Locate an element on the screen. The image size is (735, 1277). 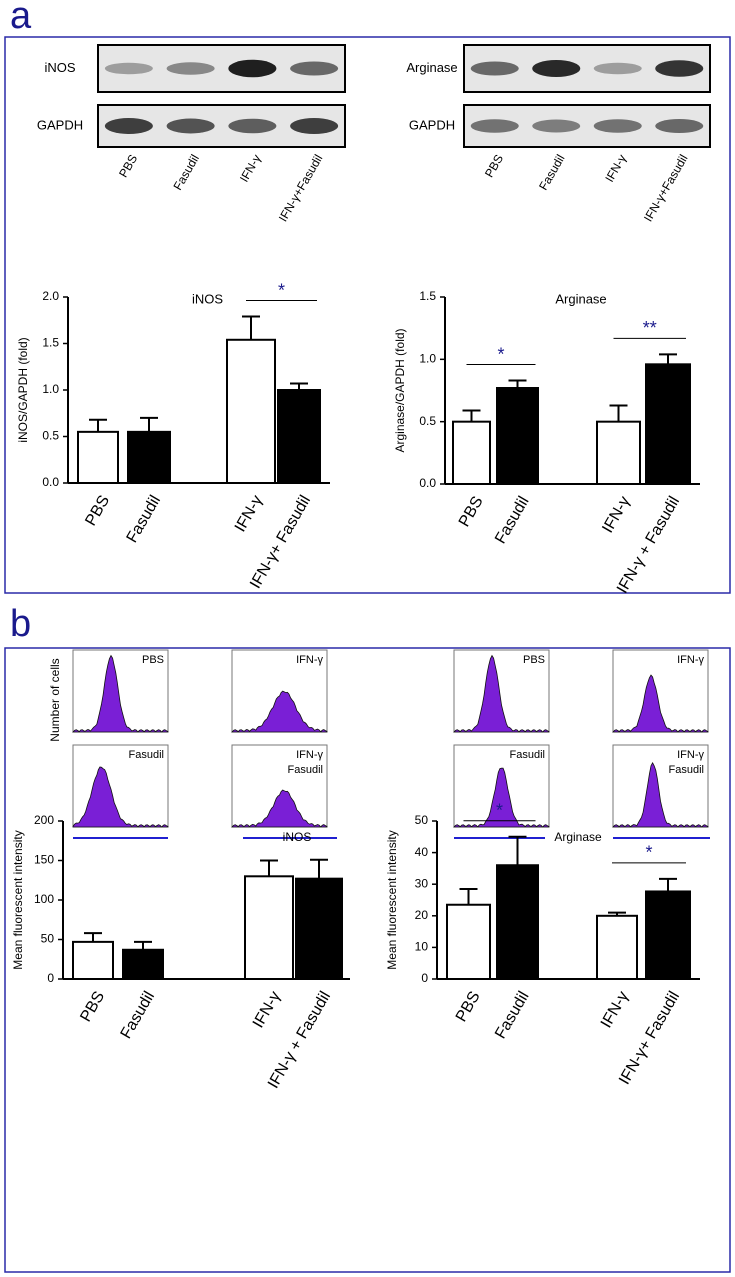
y-tick-label: 200 is located at coordinates (44, 820).